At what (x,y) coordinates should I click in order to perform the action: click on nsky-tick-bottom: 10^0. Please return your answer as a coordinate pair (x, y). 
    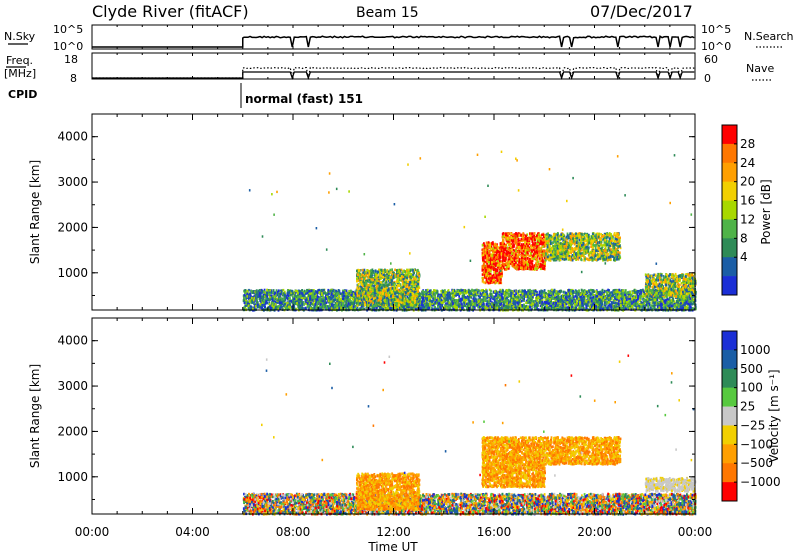
    Looking at the image, I should click on (68, 46).